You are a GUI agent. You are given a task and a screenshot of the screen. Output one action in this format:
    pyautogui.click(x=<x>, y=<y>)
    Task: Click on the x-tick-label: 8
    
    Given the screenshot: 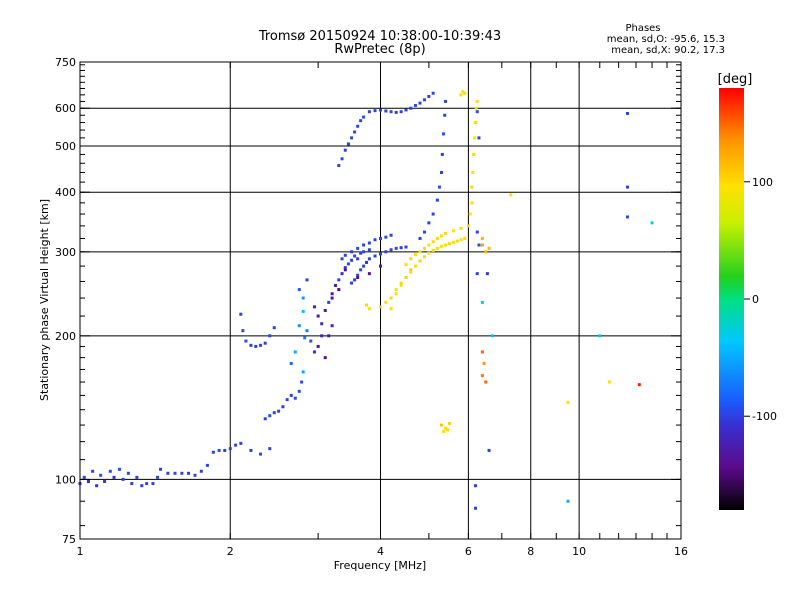 What is the action you would take?
    pyautogui.click(x=530, y=551)
    